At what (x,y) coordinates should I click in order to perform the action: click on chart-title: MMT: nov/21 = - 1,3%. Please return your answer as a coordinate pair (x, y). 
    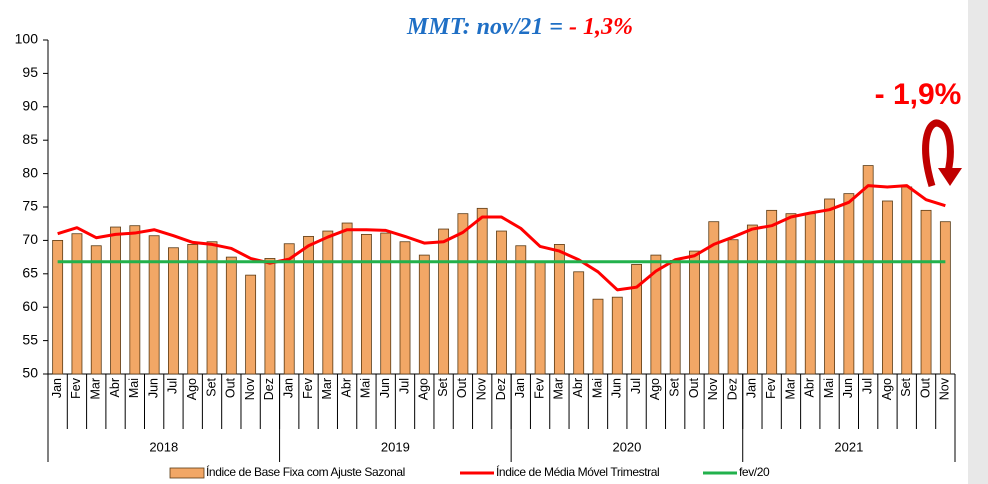
    Looking at the image, I should click on (519, 27).